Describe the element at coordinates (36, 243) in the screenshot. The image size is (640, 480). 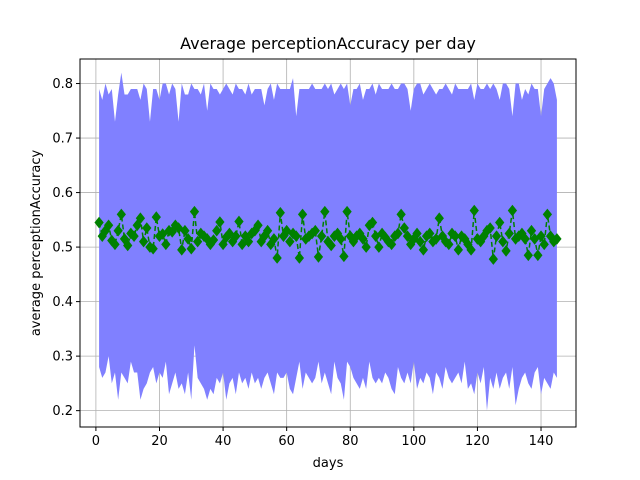
I see `y-axis-label: average perceptionAccuracy` at that location.